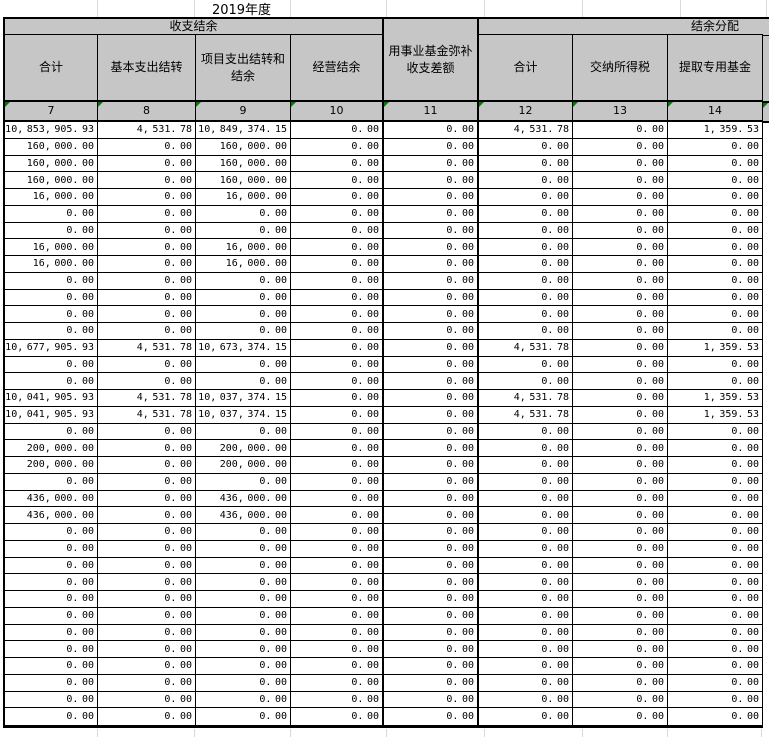 The height and width of the screenshot is (737, 769). What do you see at coordinates (337, 112) in the screenshot?
I see `column-number-cell: 10` at bounding box center [337, 112].